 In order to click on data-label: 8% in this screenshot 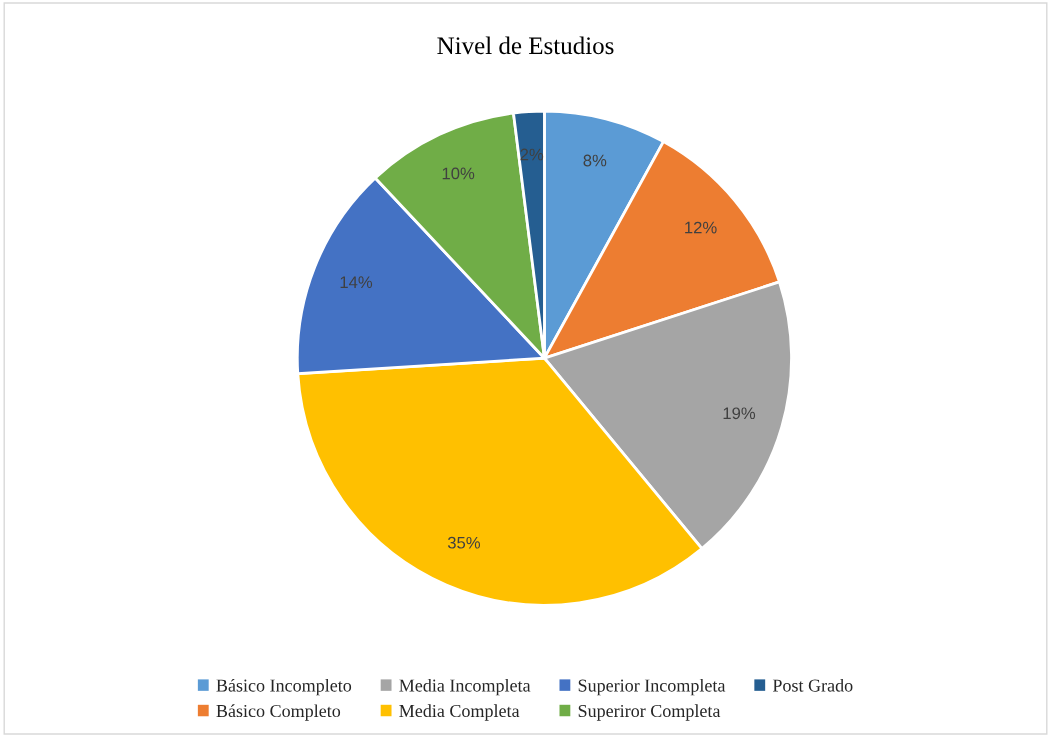, I will do `click(595, 160)`.